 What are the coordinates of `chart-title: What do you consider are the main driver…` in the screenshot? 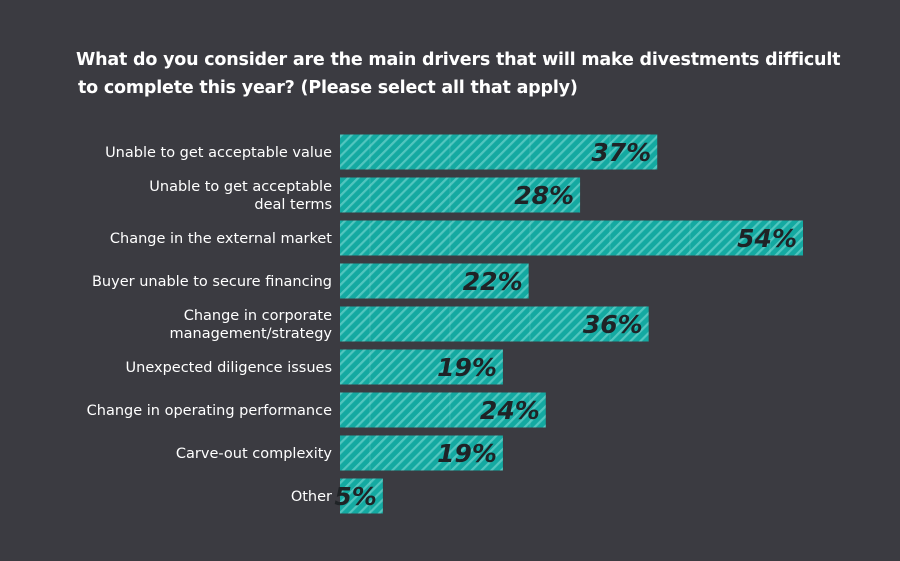 It's located at (466, 74).